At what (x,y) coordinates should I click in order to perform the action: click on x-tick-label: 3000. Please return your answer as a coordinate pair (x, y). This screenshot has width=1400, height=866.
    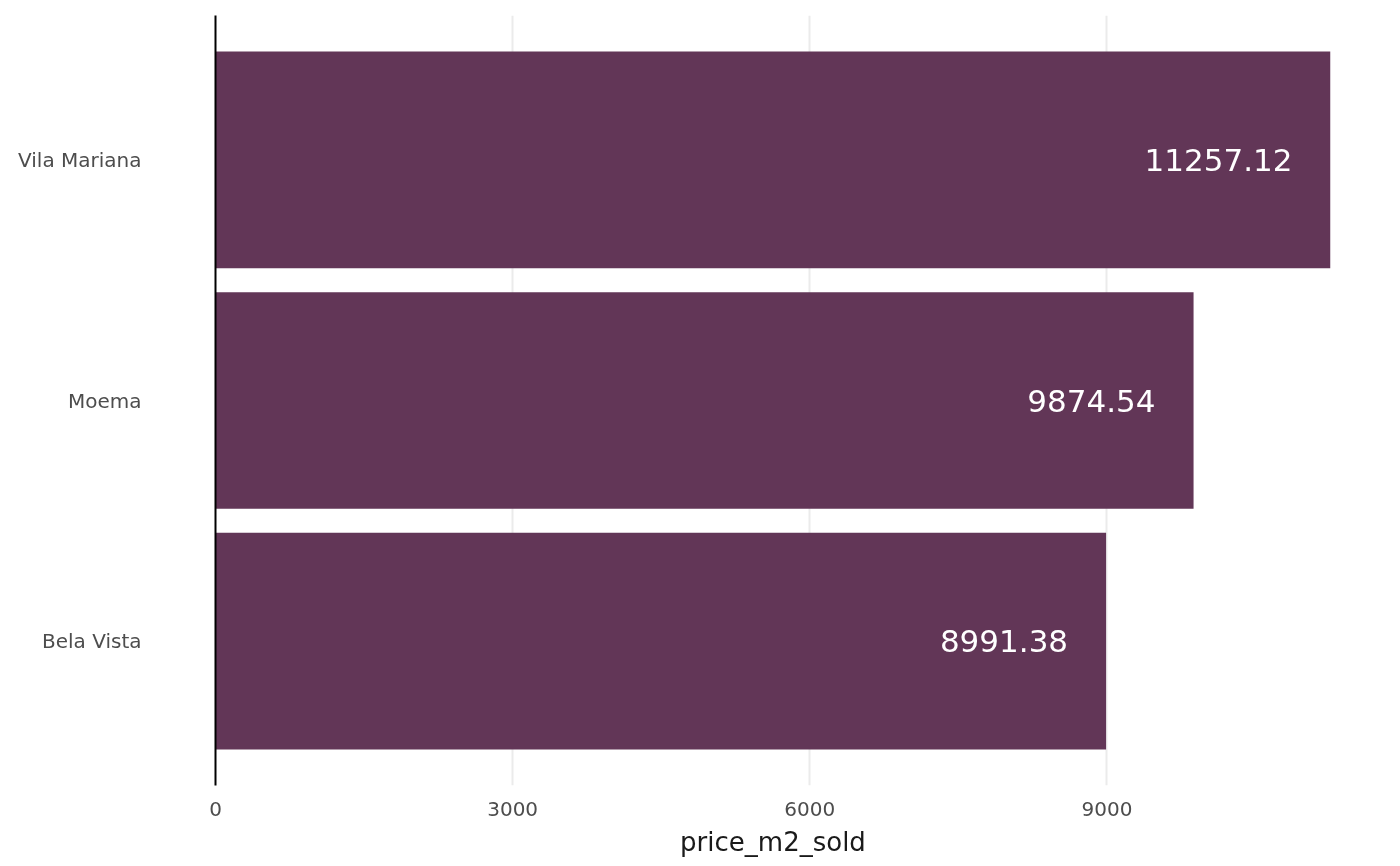
    Looking at the image, I should click on (513, 808).